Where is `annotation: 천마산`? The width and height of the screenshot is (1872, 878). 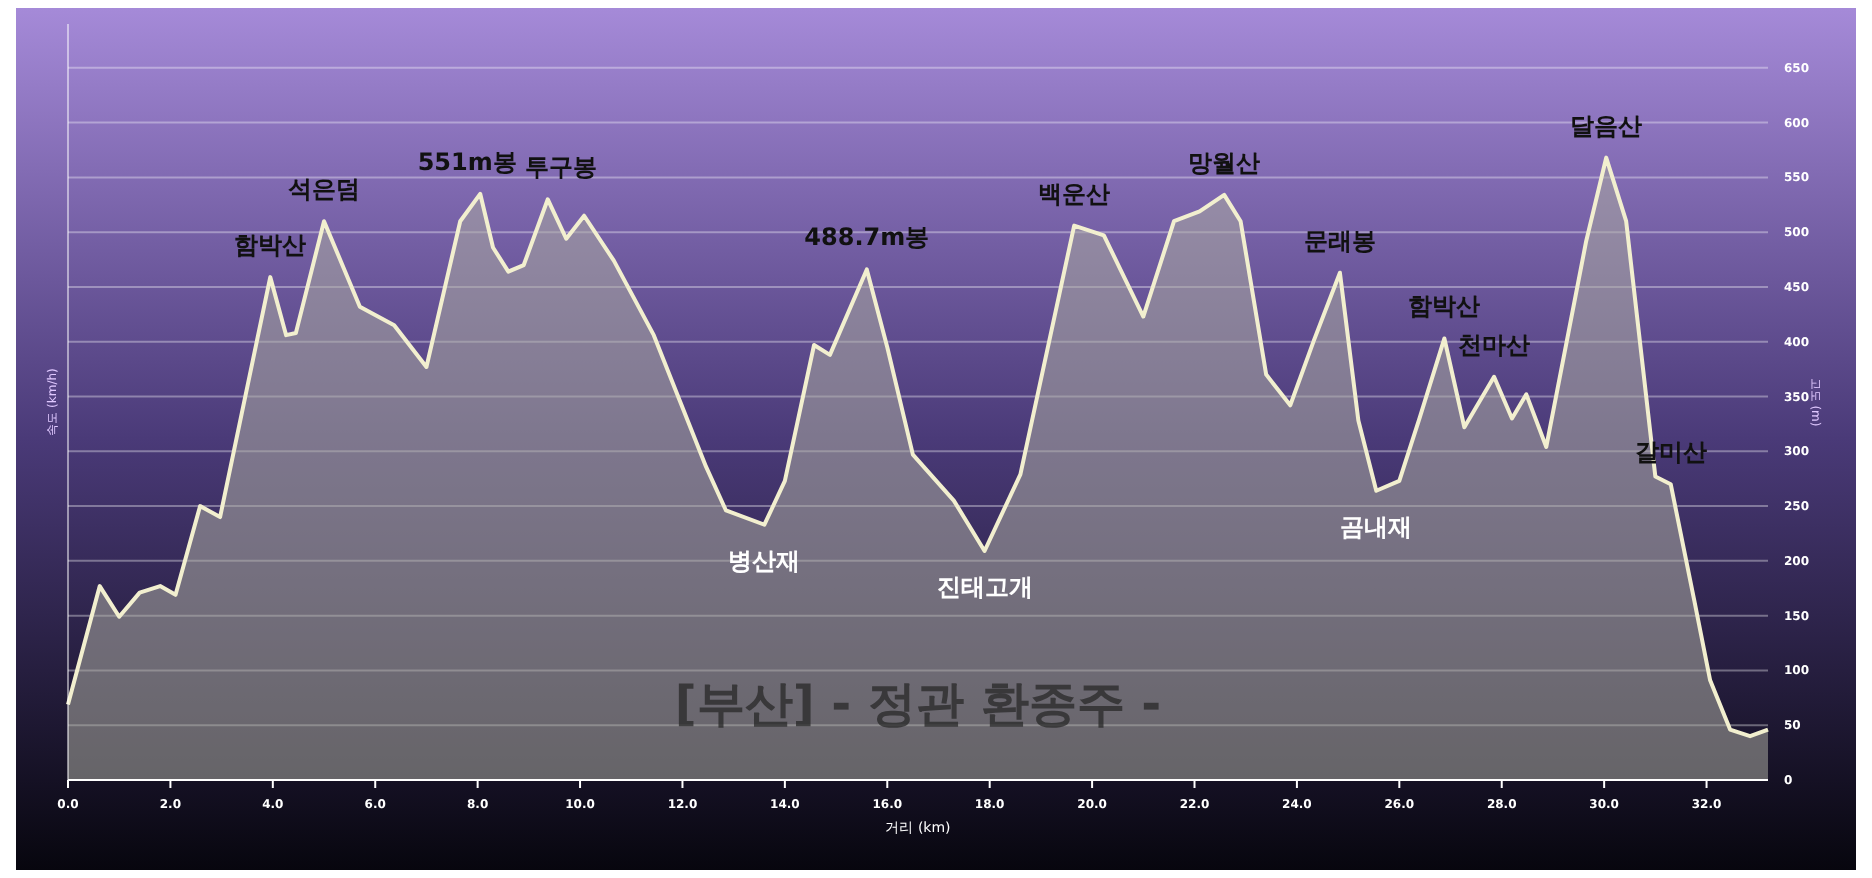
annotation: 천마산 is located at coordinates (1494, 344).